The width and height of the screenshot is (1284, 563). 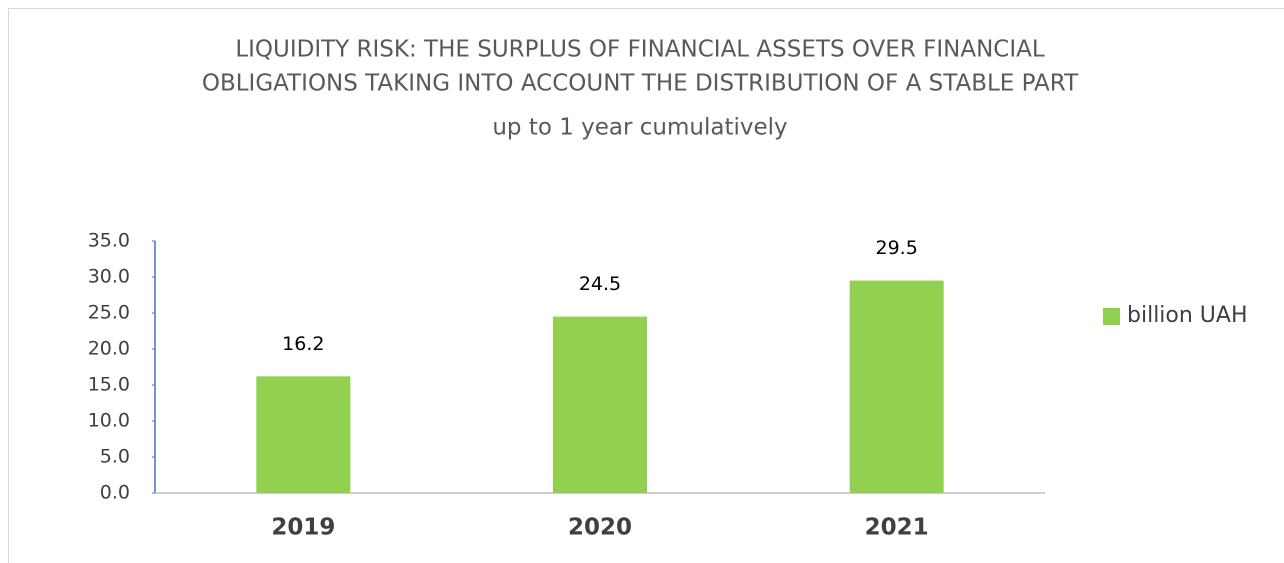 What do you see at coordinates (109, 385) in the screenshot?
I see `y-tick-label: 15.0` at bounding box center [109, 385].